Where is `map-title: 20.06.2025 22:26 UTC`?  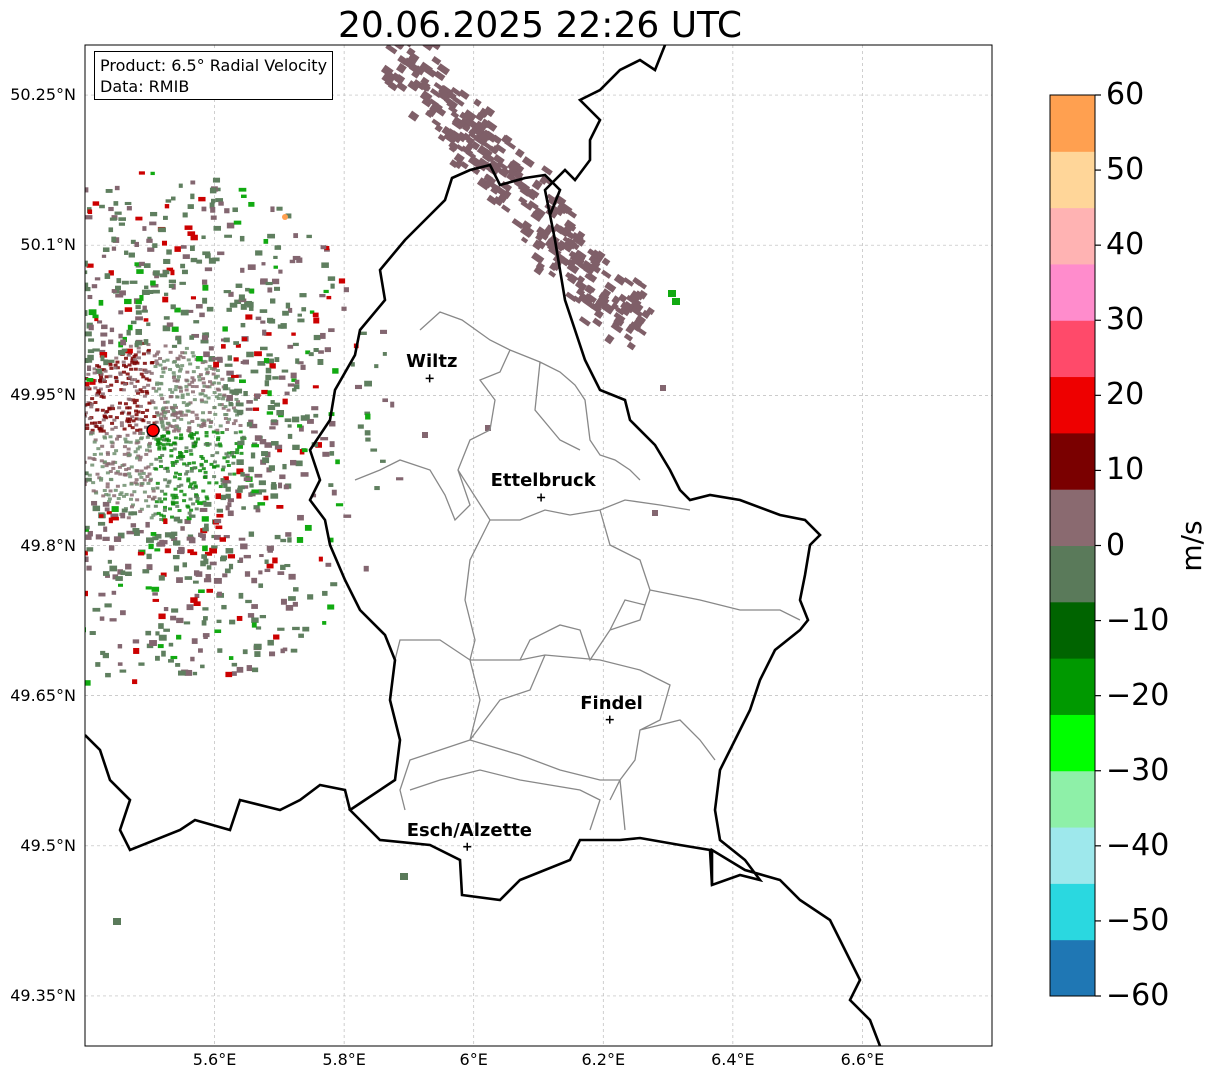 map-title: 20.06.2025 22:26 UTC is located at coordinates (540, 25).